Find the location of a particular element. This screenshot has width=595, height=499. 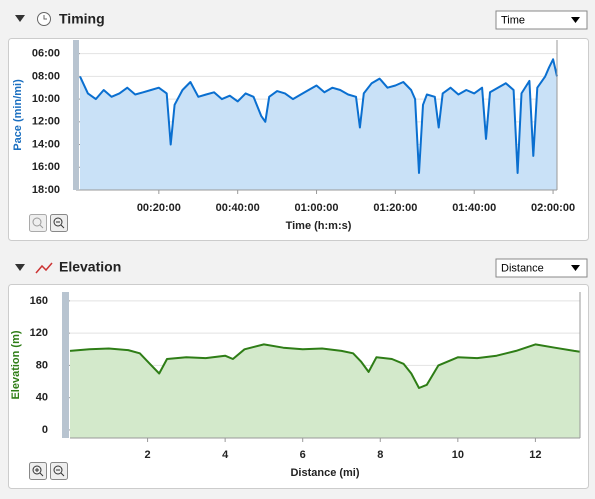

y-tick-label: 40 is located at coordinates (42, 398).